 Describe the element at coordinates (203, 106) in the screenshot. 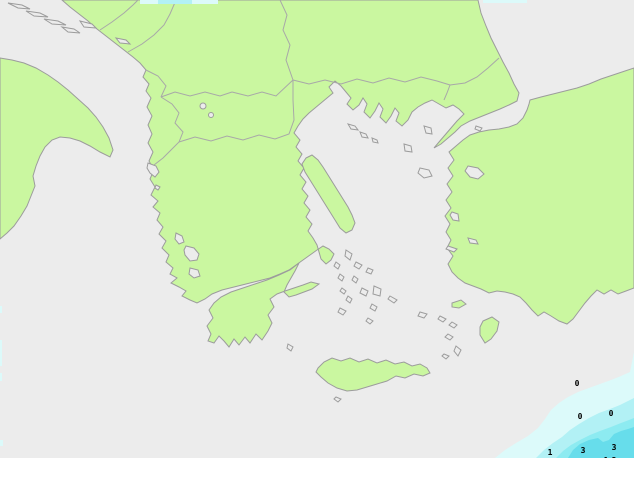

I see `lake-ohrid` at that location.